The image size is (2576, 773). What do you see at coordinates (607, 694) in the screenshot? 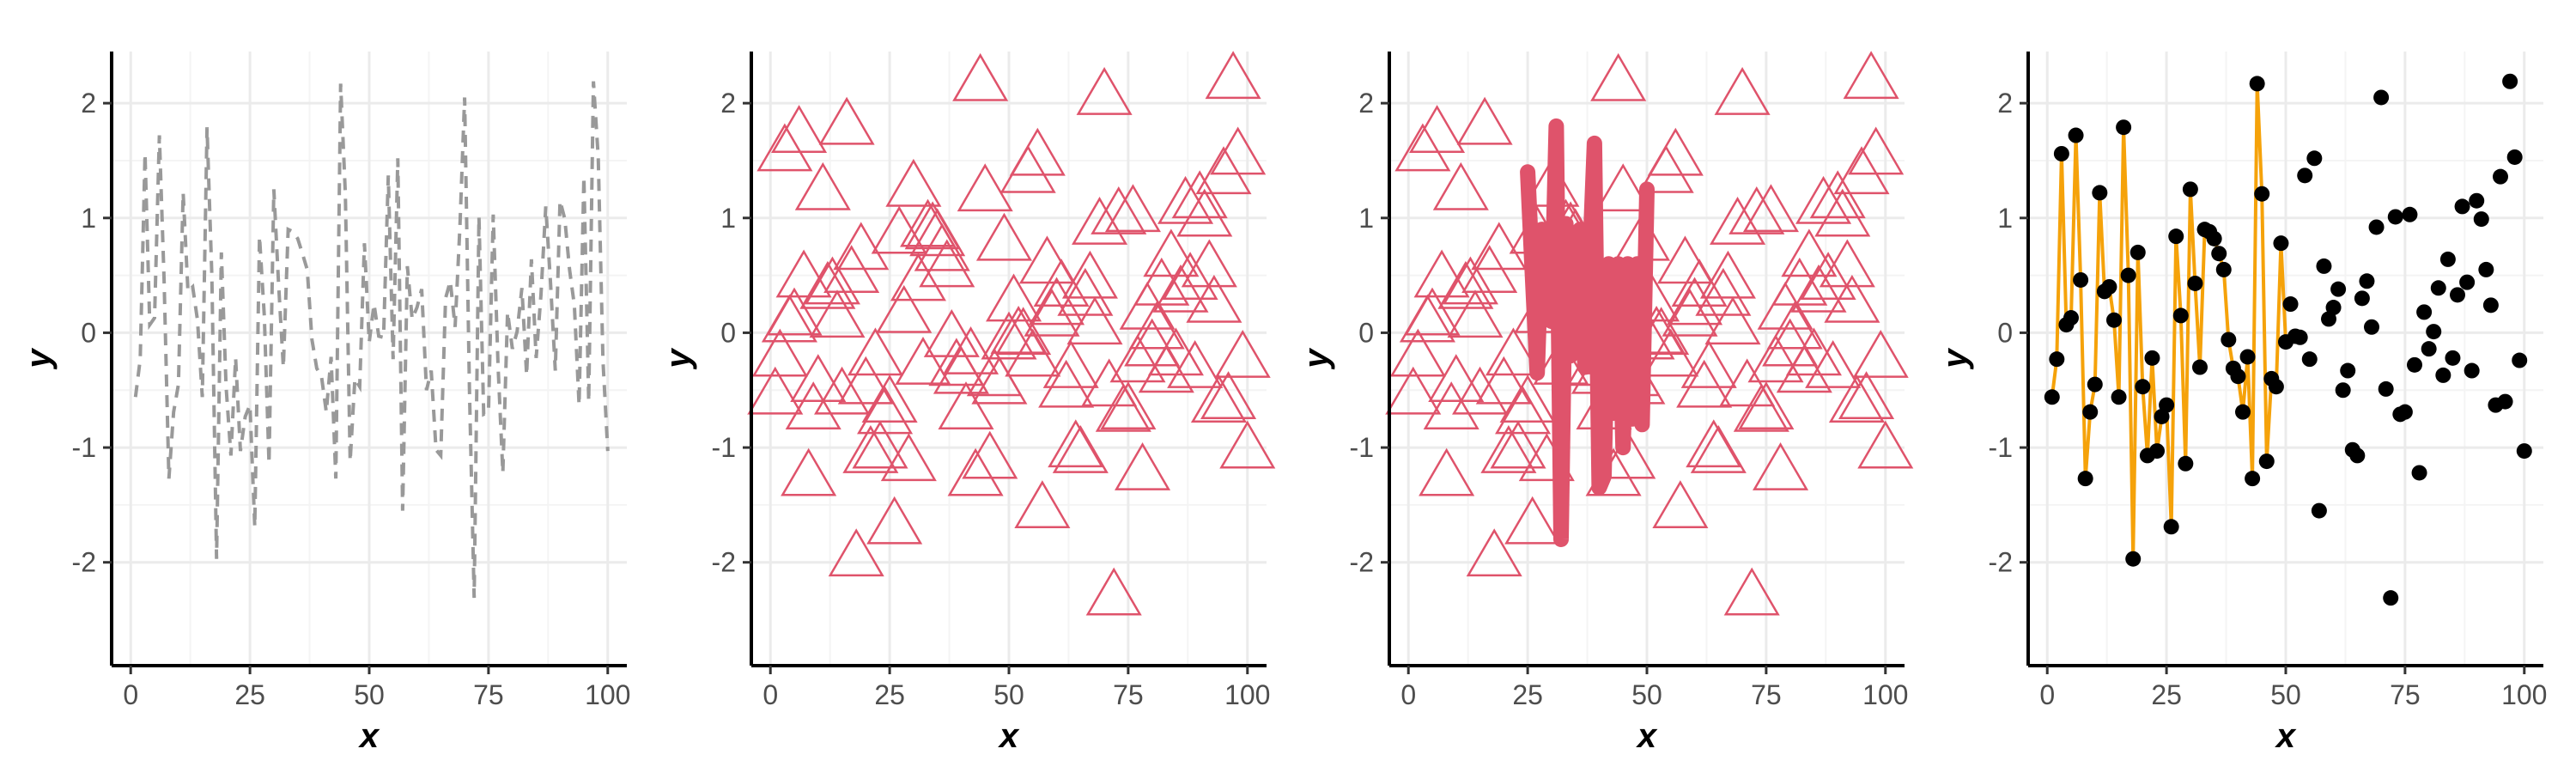
I see `x-tick-label: 100` at bounding box center [607, 694].